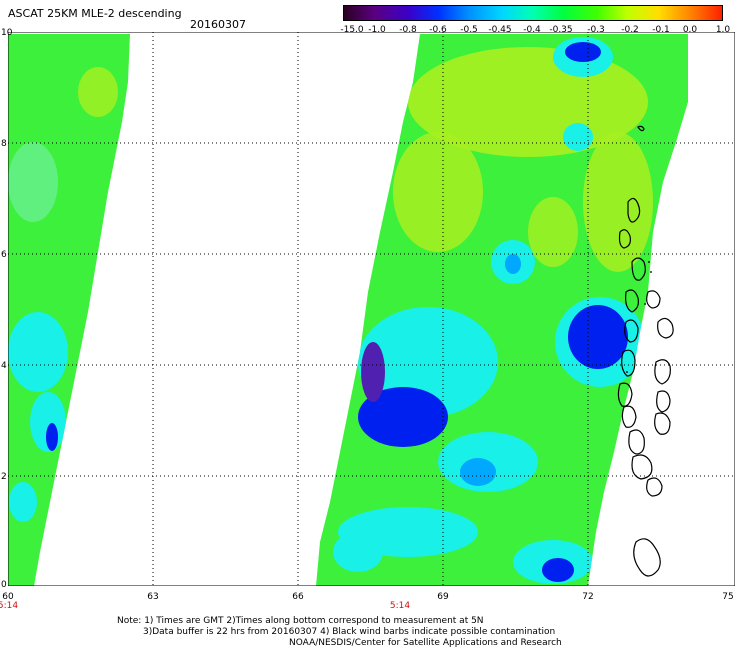  Describe the element at coordinates (500, 30) in the screenshot. I see `color-scale-tick-label: -0.45` at that location.